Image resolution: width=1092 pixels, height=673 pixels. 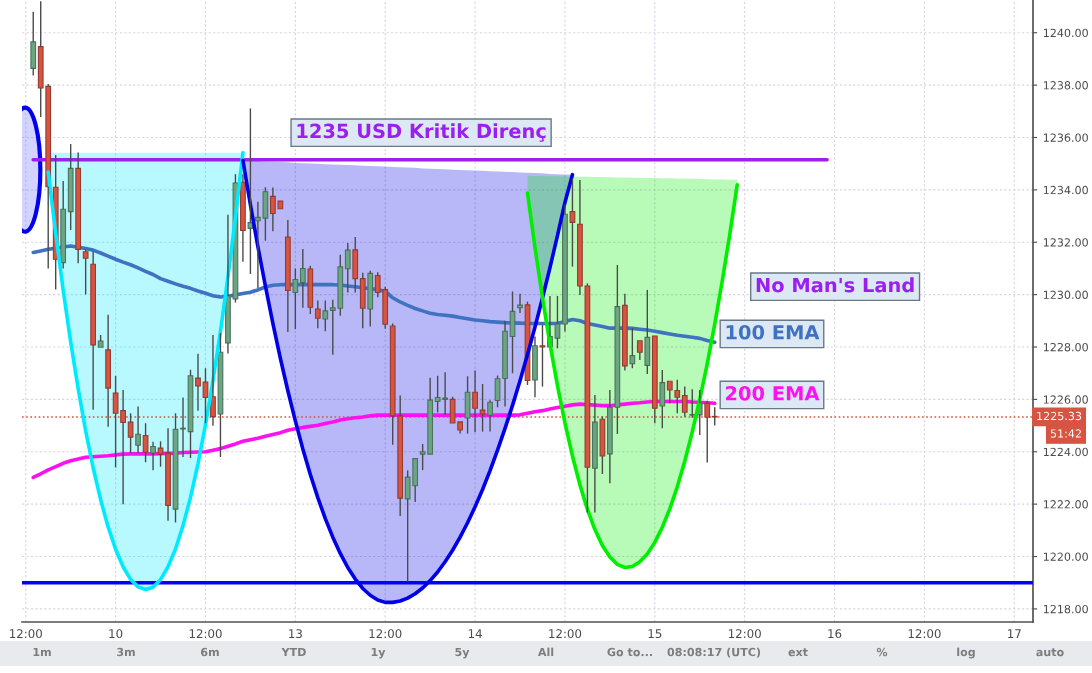 I want to click on y-tick-label: 1226.00, so click(x=1065, y=399).